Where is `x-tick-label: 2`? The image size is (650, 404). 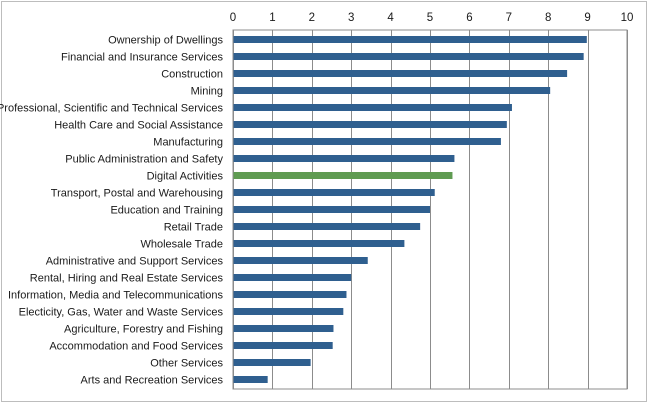 x-tick-label: 2 is located at coordinates (312, 18).